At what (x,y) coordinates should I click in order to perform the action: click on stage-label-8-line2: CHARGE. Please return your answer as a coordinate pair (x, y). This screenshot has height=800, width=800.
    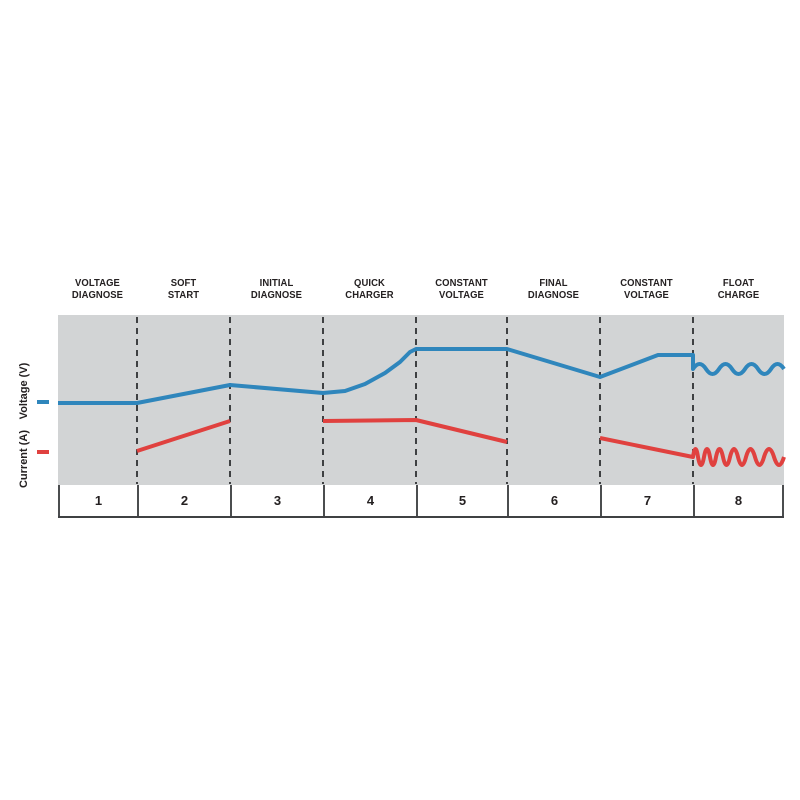
    Looking at the image, I should click on (738, 295).